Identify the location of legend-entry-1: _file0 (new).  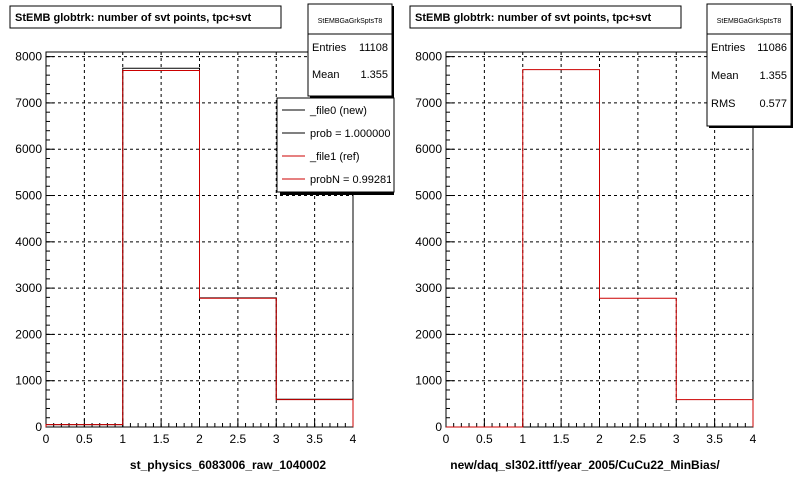
(338, 111).